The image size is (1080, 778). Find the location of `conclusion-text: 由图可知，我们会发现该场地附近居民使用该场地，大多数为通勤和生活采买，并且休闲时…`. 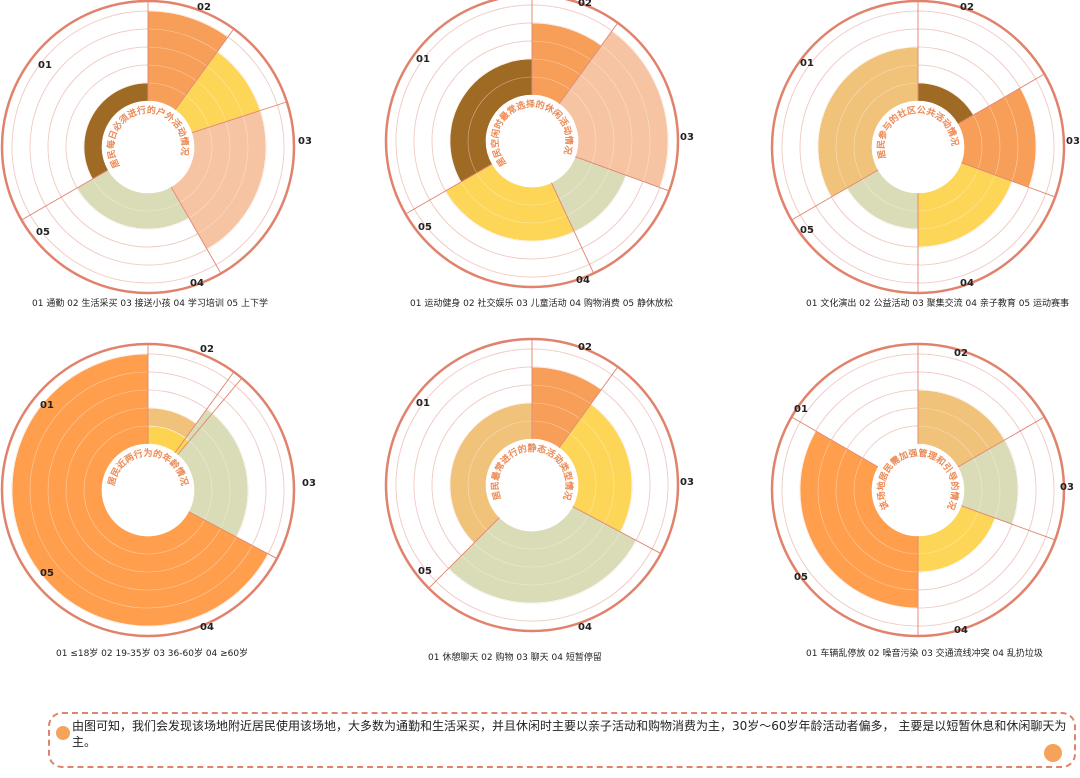

conclusion-text: 由图可知，我们会发现该场地附近居民使用该场地，大多数为通勤和生活采买，并且休闲时… is located at coordinates (569, 734).